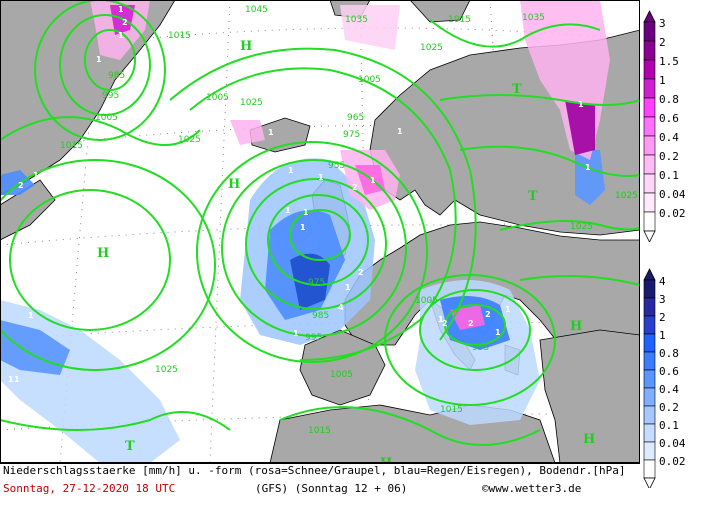 This screenshot has width=704, height=514. I want to click on rain-legend-tick-label: 1, so click(662, 335).